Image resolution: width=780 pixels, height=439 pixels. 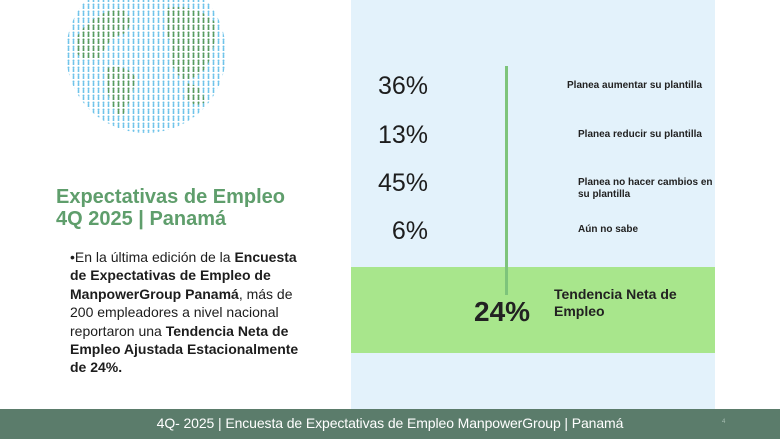 I want to click on stat-label-no-change: Planea no hacer cambios en su plantilla, so click(x=645, y=188).